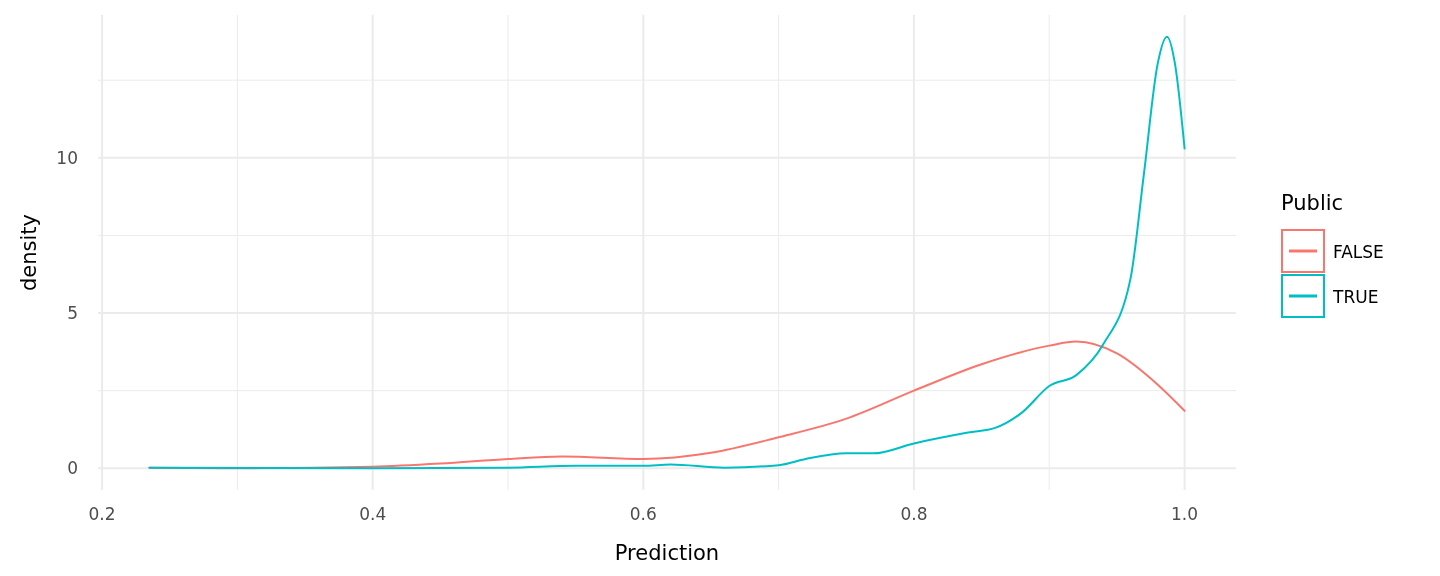 This screenshot has width=1440, height=576. I want to click on y-tick-label: 10, so click(67, 157).